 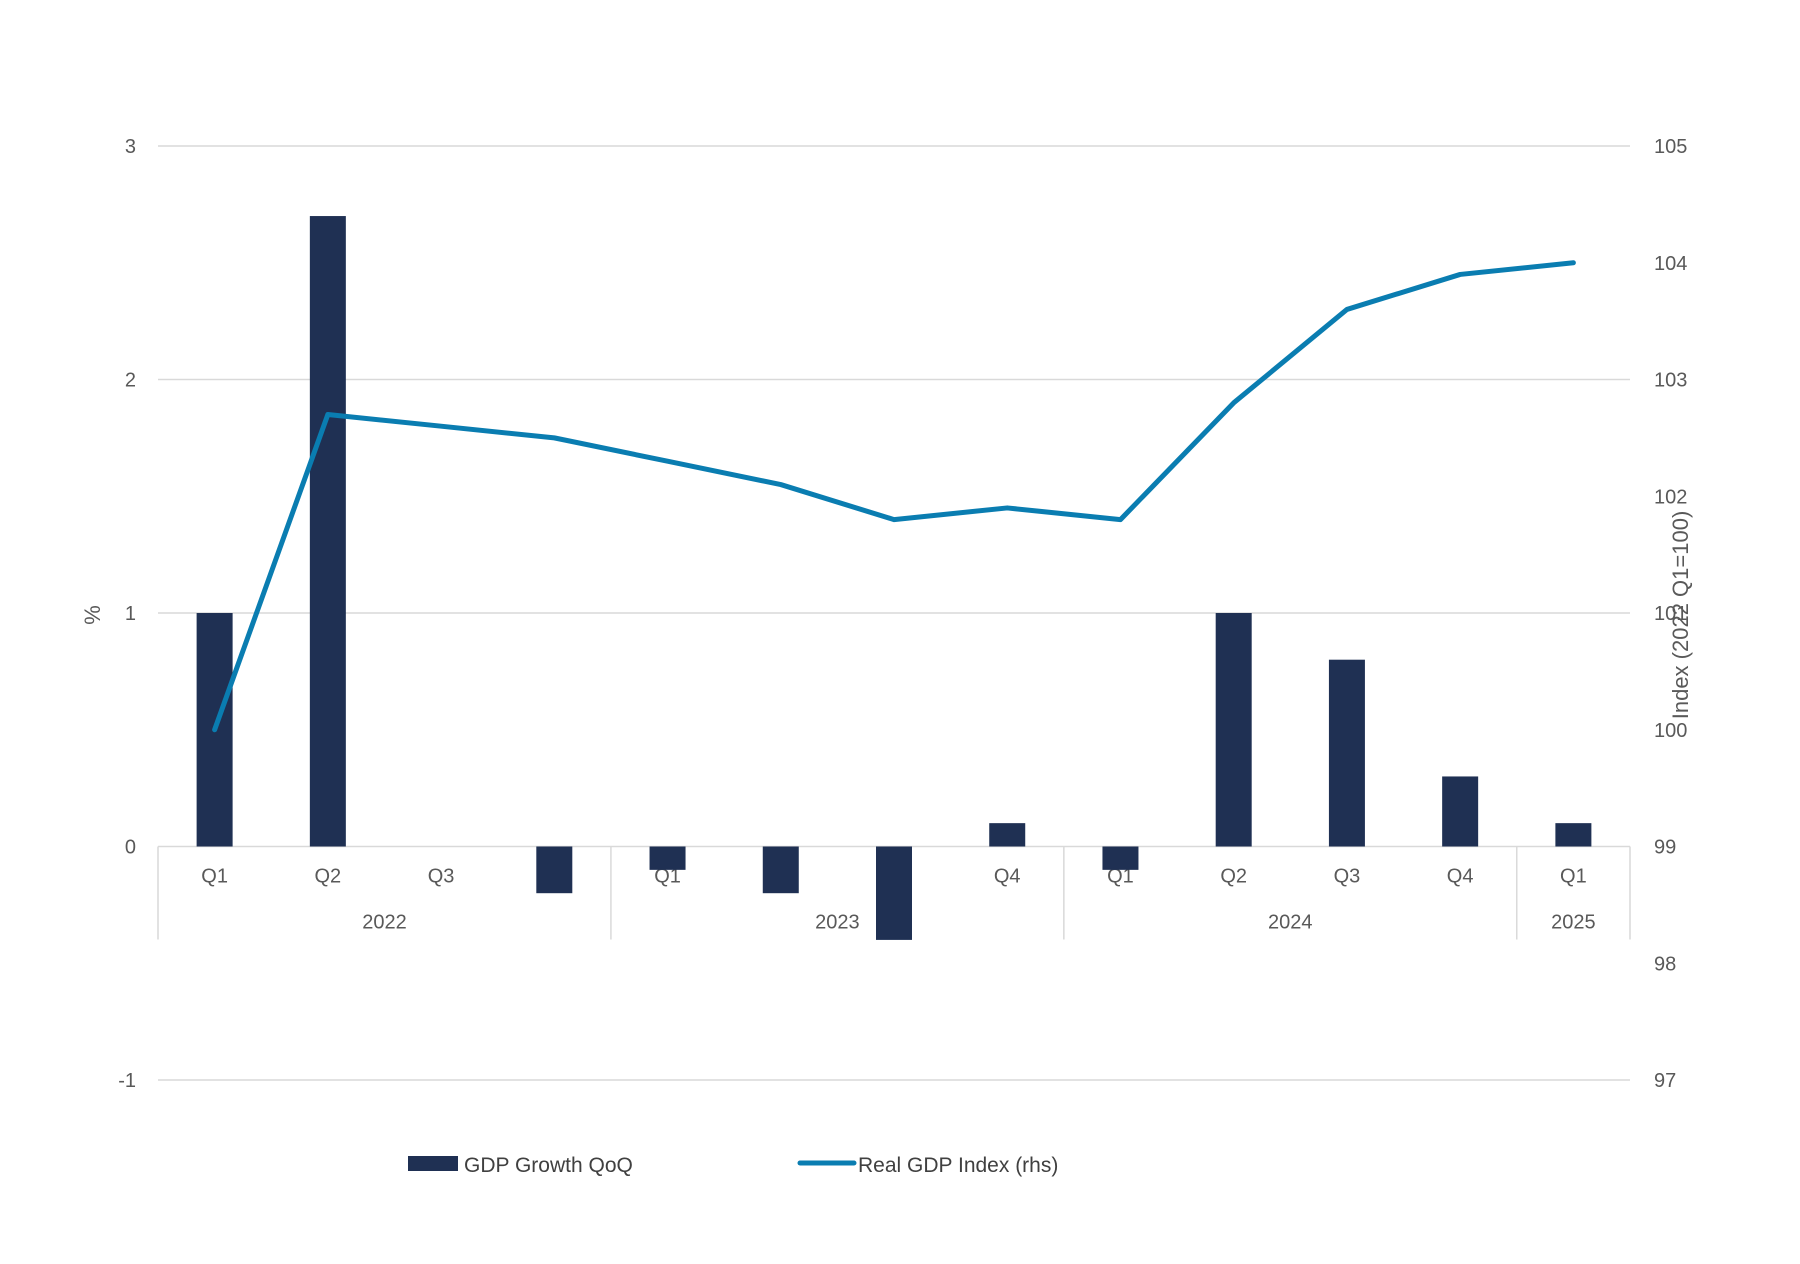 What do you see at coordinates (1670, 147) in the screenshot?
I see `right-tick-label: 105` at bounding box center [1670, 147].